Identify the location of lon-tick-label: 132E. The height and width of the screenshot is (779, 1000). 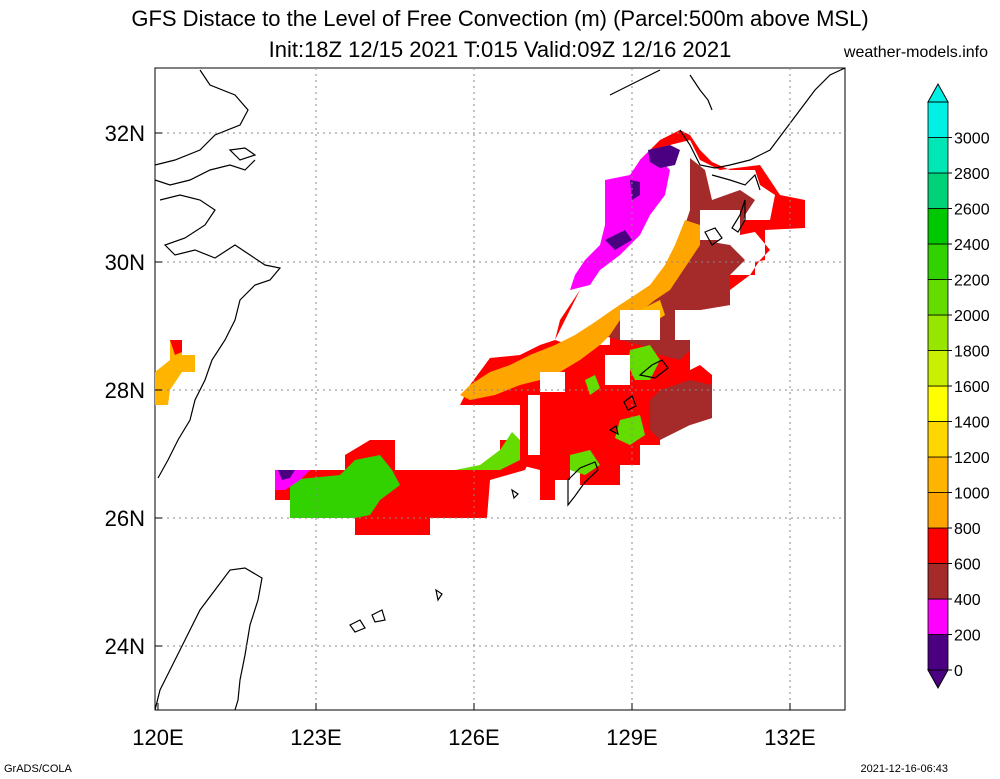
(789, 737).